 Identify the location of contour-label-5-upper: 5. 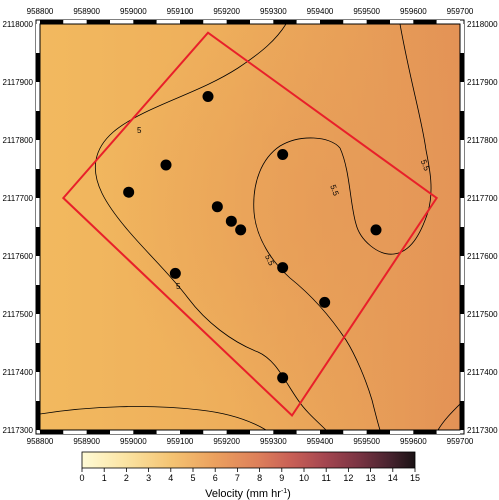
(139, 130).